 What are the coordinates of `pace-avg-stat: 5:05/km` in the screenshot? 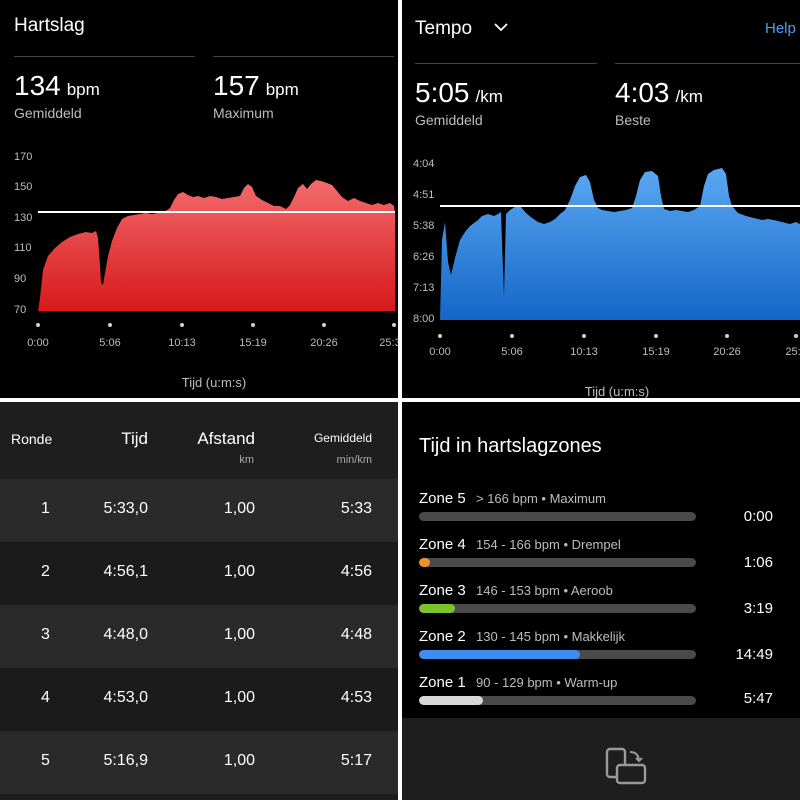 It's located at (459, 93).